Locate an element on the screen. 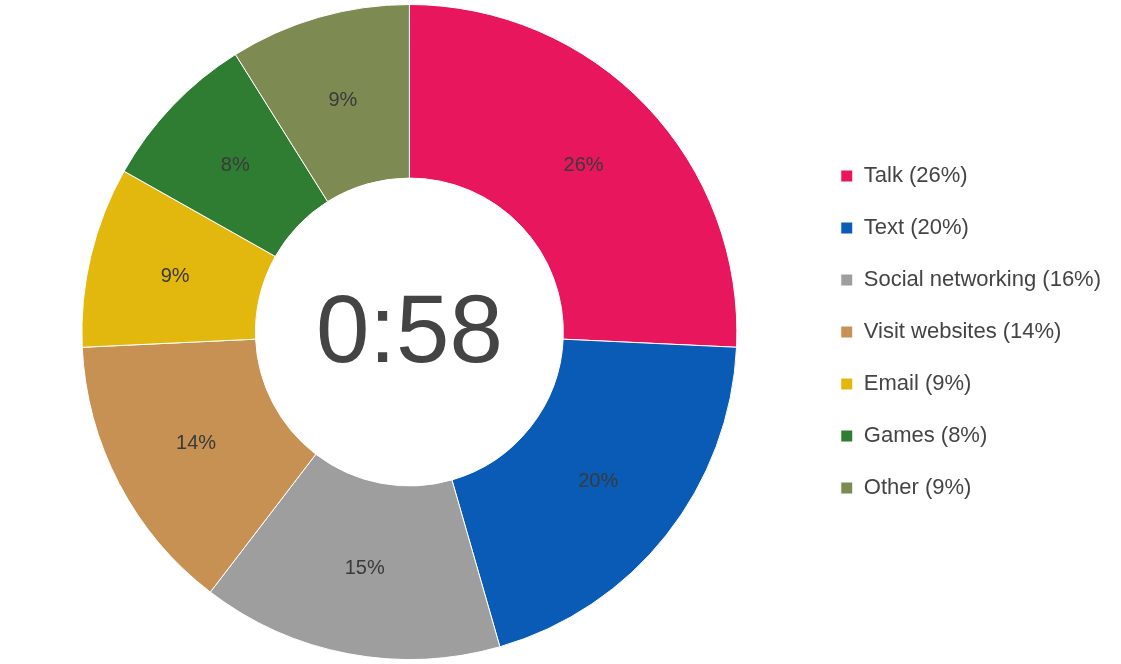  legend-label: Social networking (16%) is located at coordinates (982, 279).